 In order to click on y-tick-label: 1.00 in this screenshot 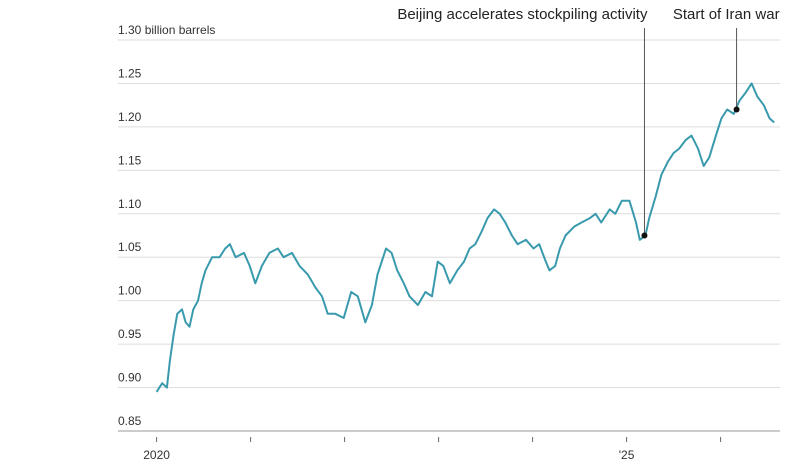, I will do `click(130, 291)`.